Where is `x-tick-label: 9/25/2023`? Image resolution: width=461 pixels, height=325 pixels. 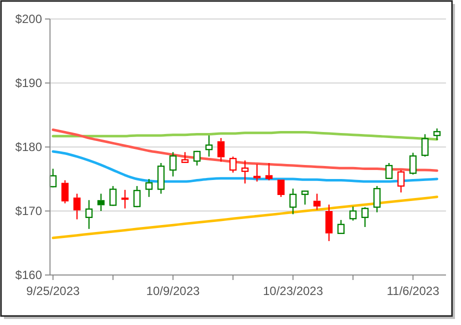
x-tick-label: 9/25/2023 is located at coordinates (53, 291).